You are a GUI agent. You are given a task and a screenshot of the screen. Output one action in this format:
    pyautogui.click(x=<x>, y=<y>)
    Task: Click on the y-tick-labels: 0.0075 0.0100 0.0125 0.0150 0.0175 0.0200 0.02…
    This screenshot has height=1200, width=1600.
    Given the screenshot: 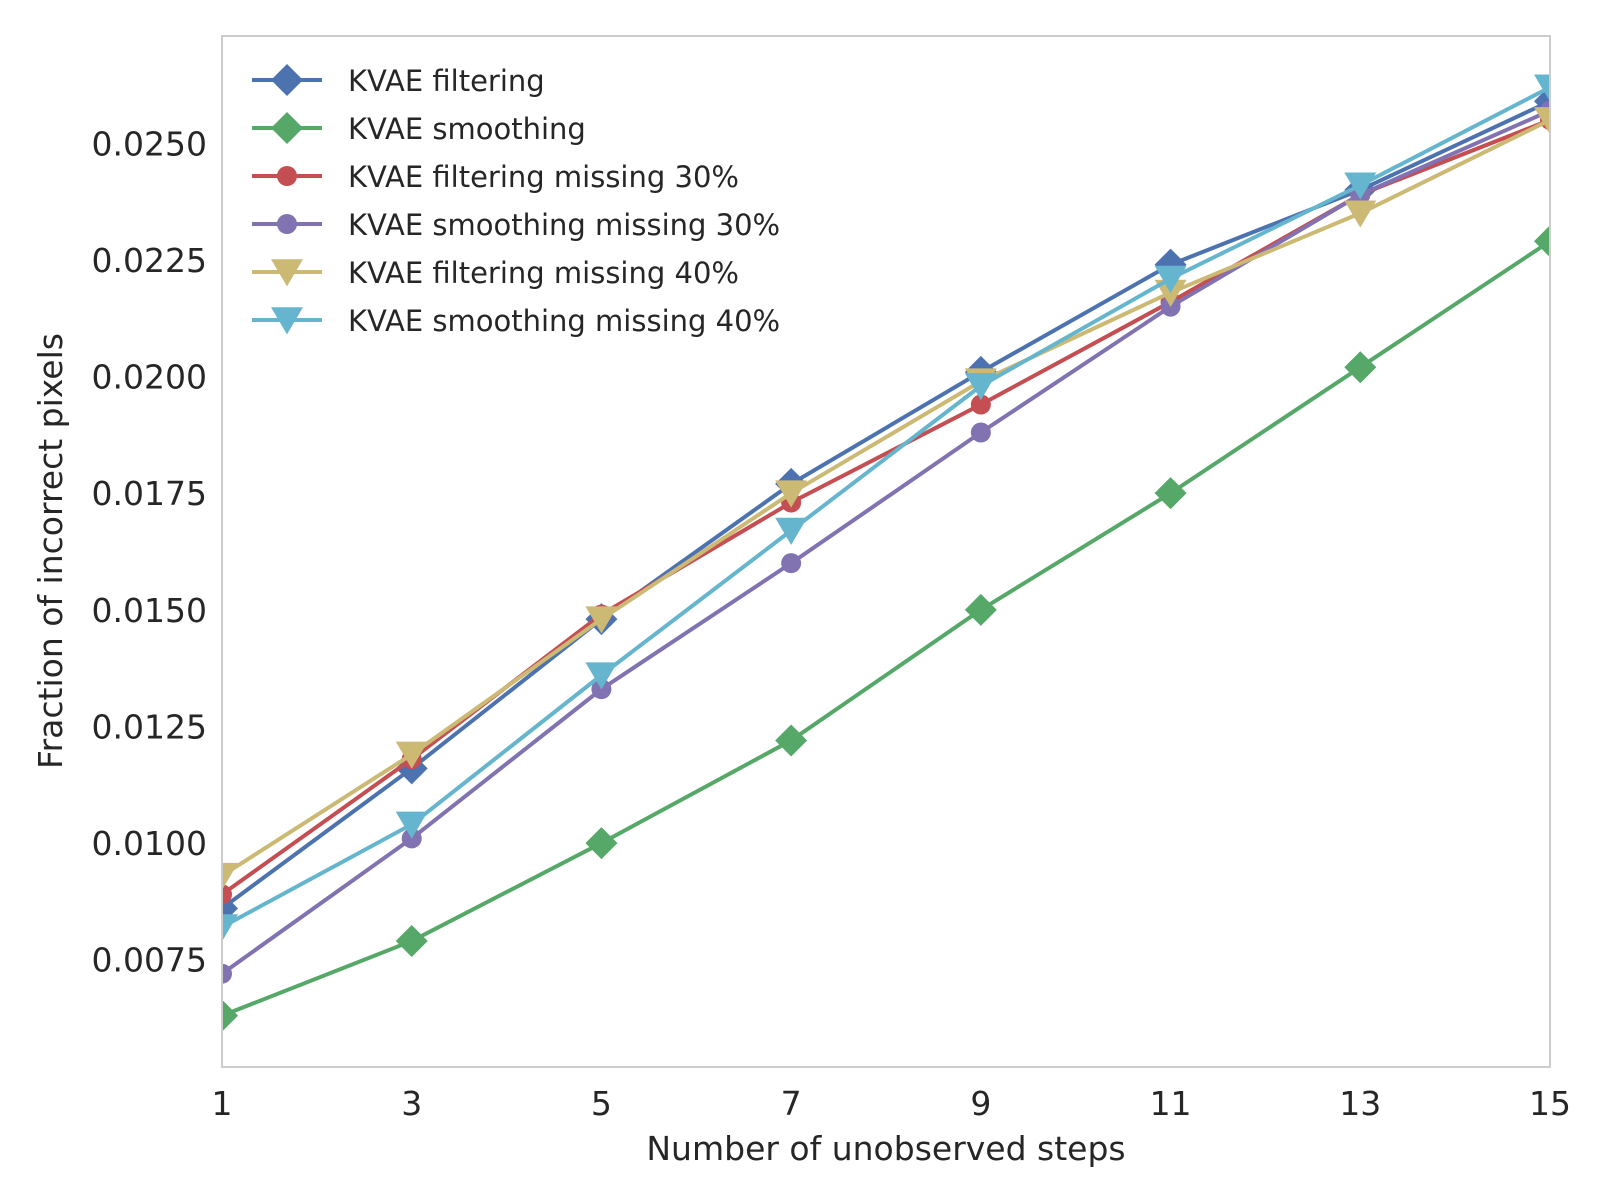 What is the action you would take?
    pyautogui.click(x=149, y=551)
    